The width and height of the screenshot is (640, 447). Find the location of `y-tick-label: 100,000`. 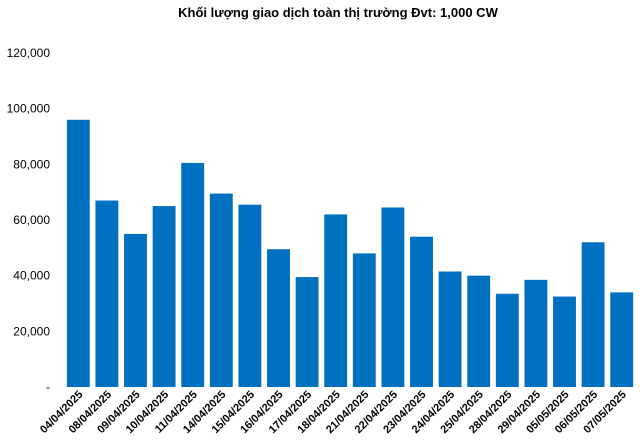

y-tick-label: 100,000 is located at coordinates (29, 109).